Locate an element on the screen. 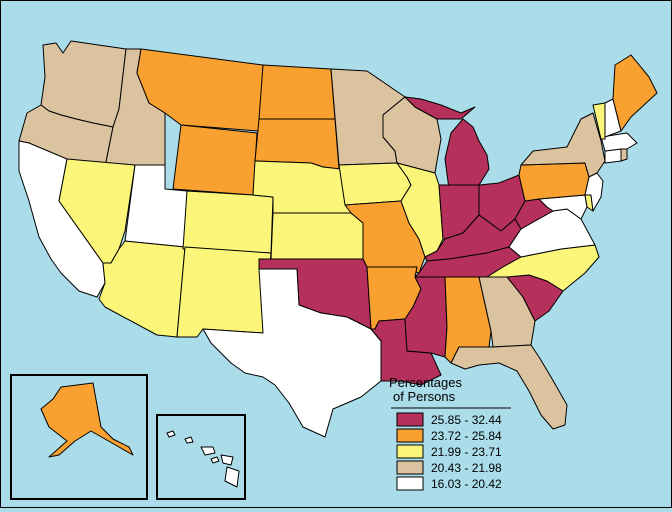 The image size is (672, 512). state-florida is located at coordinates (509, 387).